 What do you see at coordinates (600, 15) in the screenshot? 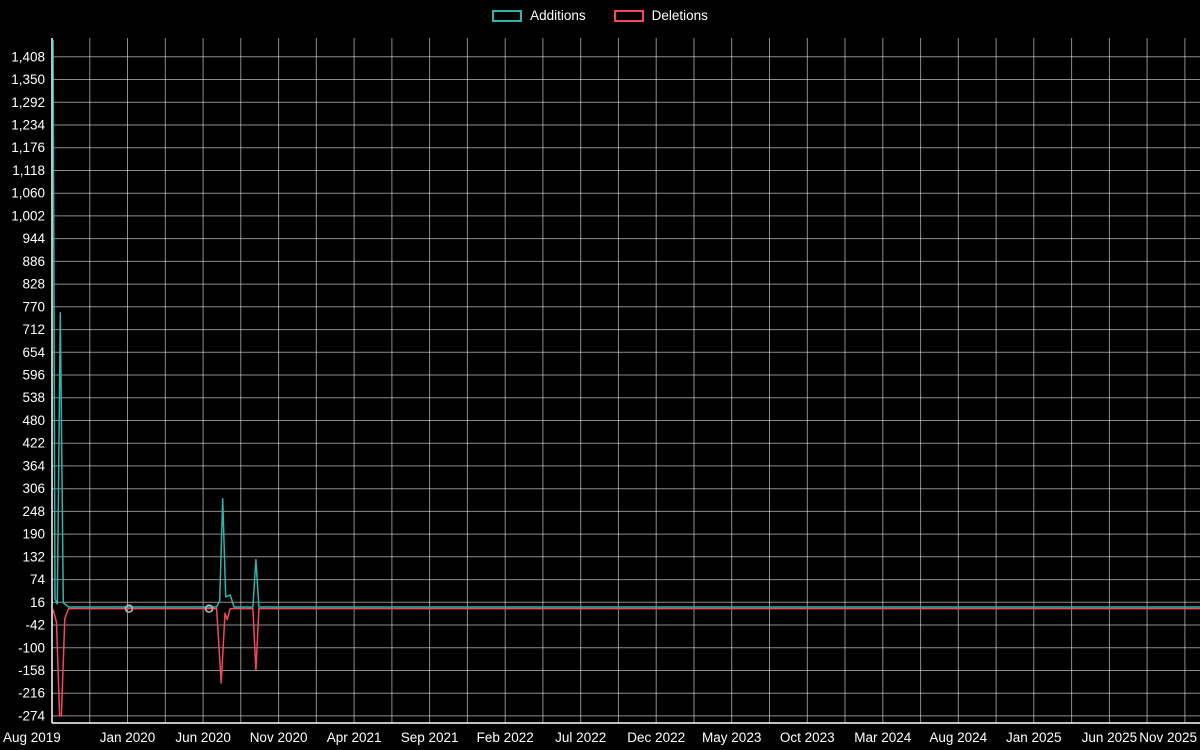
I see `chart-legend: Additions Deletions` at bounding box center [600, 15].